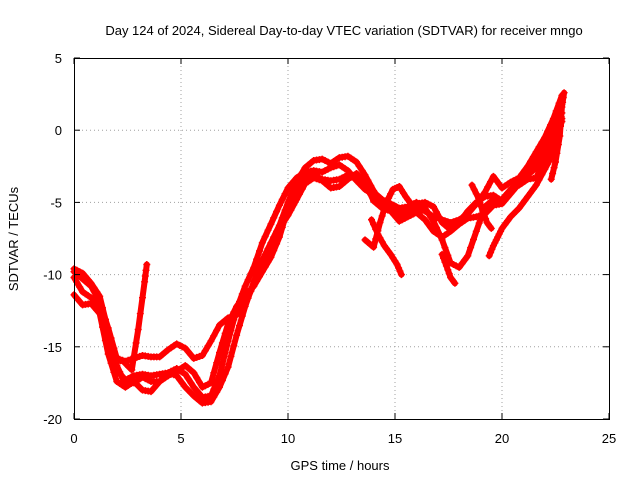 The height and width of the screenshot is (480, 640). What do you see at coordinates (13, 238) in the screenshot?
I see `y-axis-label: SDTVAR / TECUs` at bounding box center [13, 238].